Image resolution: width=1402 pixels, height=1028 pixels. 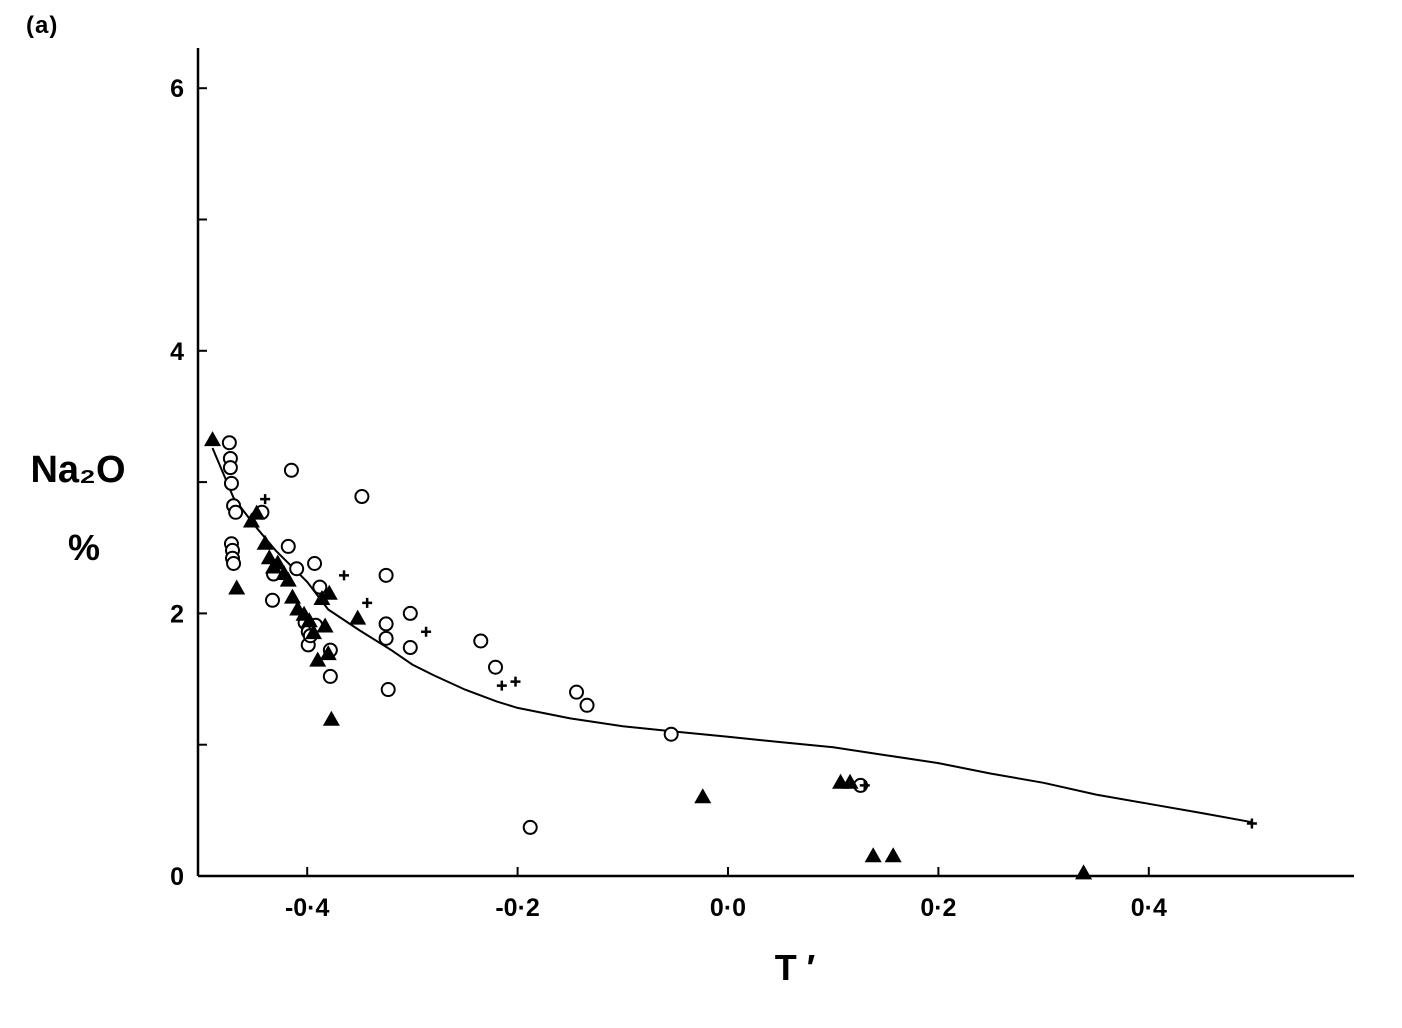 I want to click on x-tick-label: 0·4, so click(x=1149, y=908).